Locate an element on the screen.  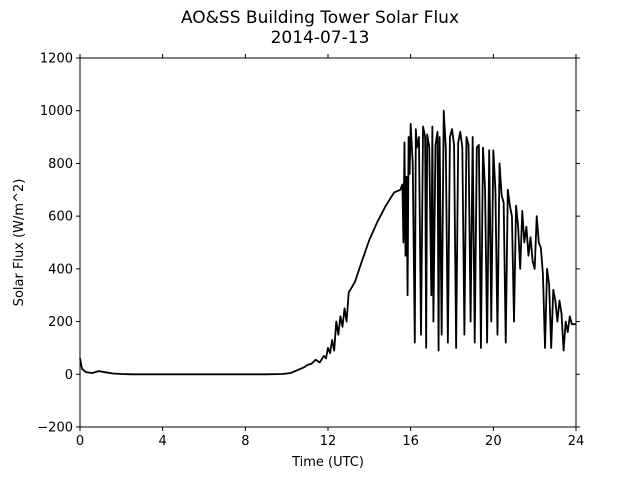
x-tick-label: 4 is located at coordinates (163, 441).